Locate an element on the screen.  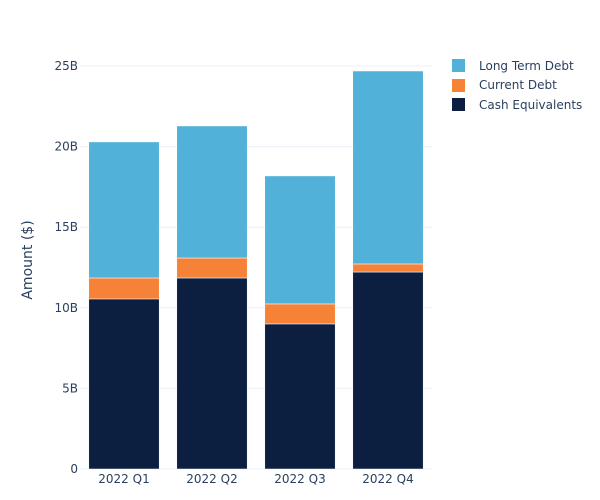
y-tick-label: 25B is located at coordinates (66, 66).